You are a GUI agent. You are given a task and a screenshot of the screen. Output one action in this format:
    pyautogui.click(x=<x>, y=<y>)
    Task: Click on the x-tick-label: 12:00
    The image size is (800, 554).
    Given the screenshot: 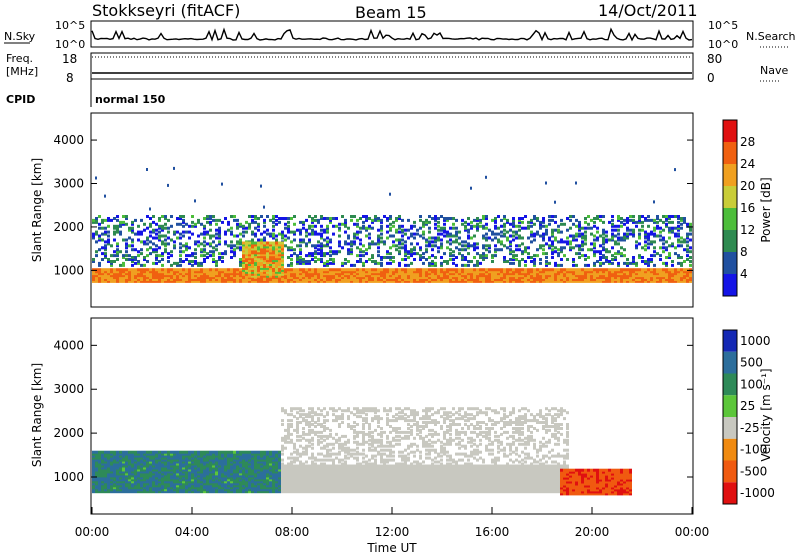 What is the action you would take?
    pyautogui.click(x=392, y=532)
    